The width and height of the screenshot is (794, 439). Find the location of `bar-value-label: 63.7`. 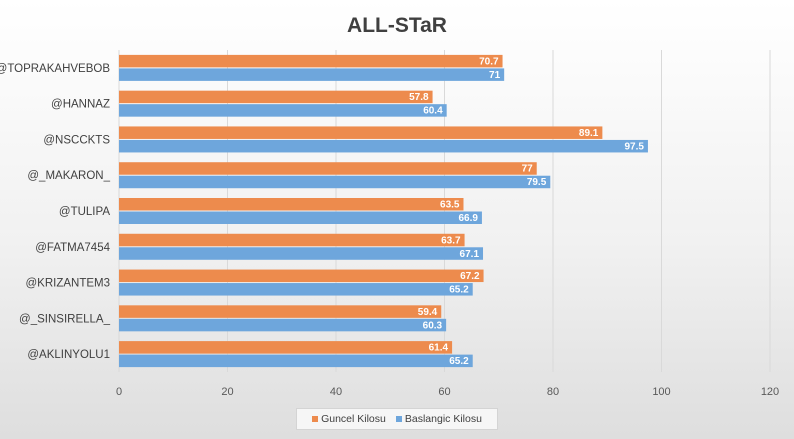

bar-value-label: 63.7 is located at coordinates (451, 240).